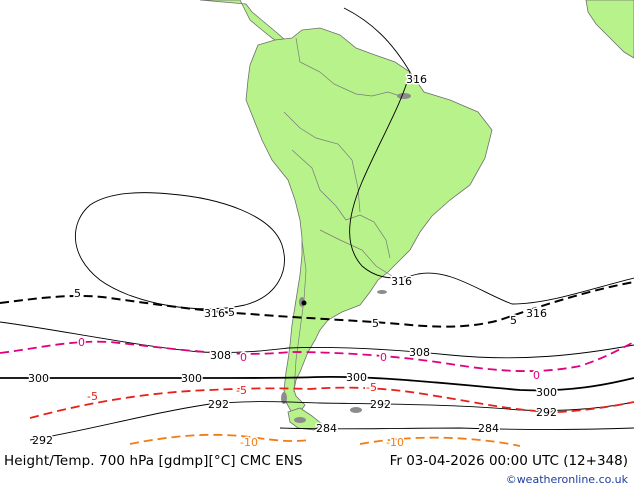 The image size is (634, 490). What do you see at coordinates (180, 251) in the screenshot?
I see `height-contour-316-loop` at bounding box center [180, 251].